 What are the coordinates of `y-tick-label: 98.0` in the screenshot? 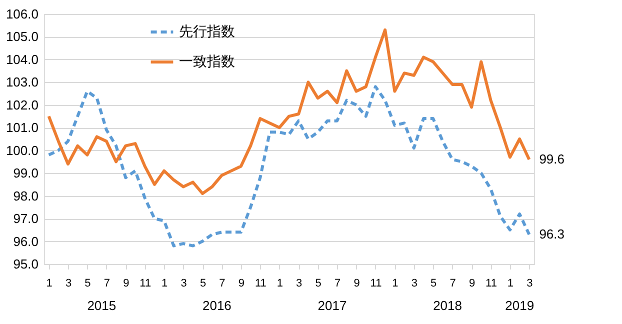 It's located at (25, 196).